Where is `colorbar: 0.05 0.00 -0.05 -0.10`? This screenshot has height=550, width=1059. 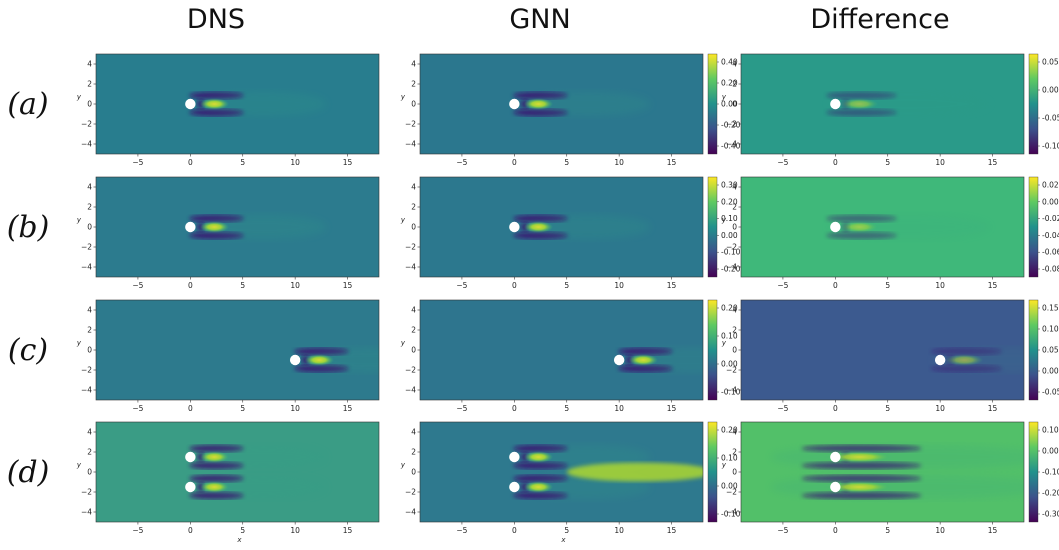 colorbar: 0.05 0.00 -0.05 -0.10 is located at coordinates (1043, 104).